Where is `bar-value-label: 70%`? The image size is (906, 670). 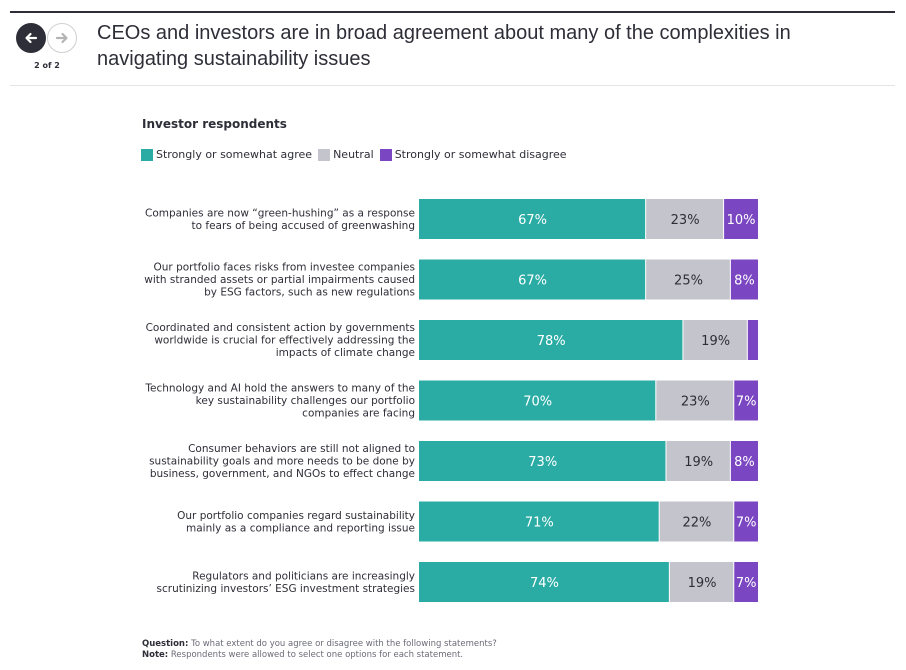
bar-value-label: 70% is located at coordinates (537, 402).